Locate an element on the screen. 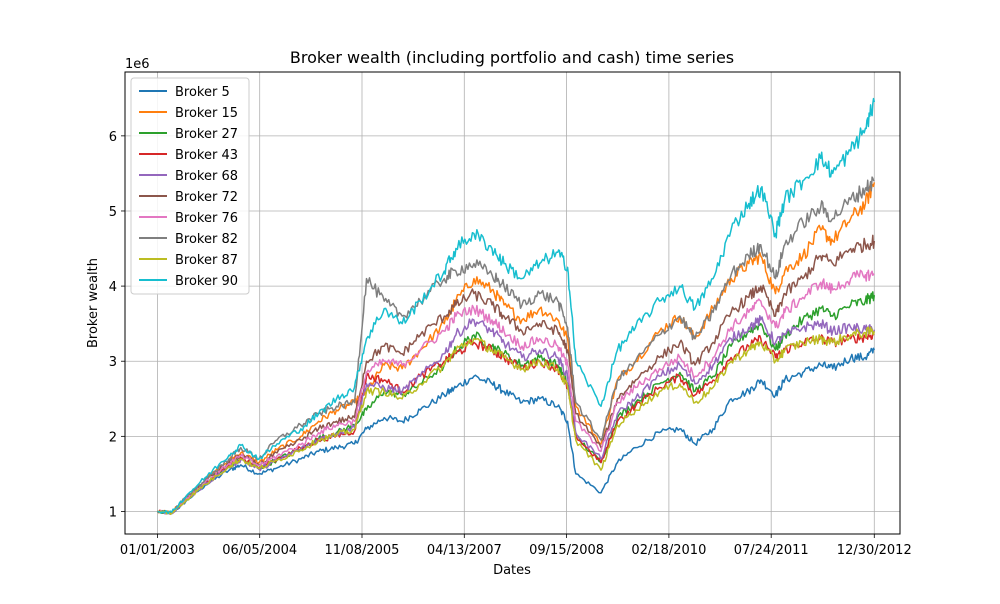 Image resolution: width=1000 pixels, height=604 pixels. legend-label: Broker 5 is located at coordinates (202, 92).